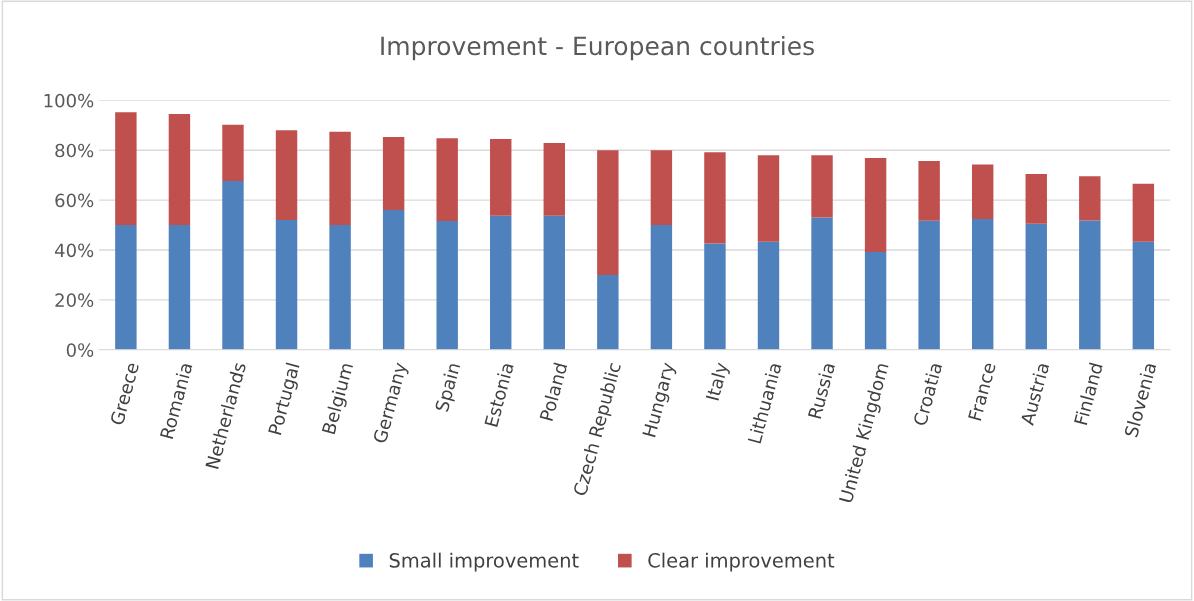  What do you see at coordinates (74, 150) in the screenshot?
I see `y-tick-label: 80%` at bounding box center [74, 150].